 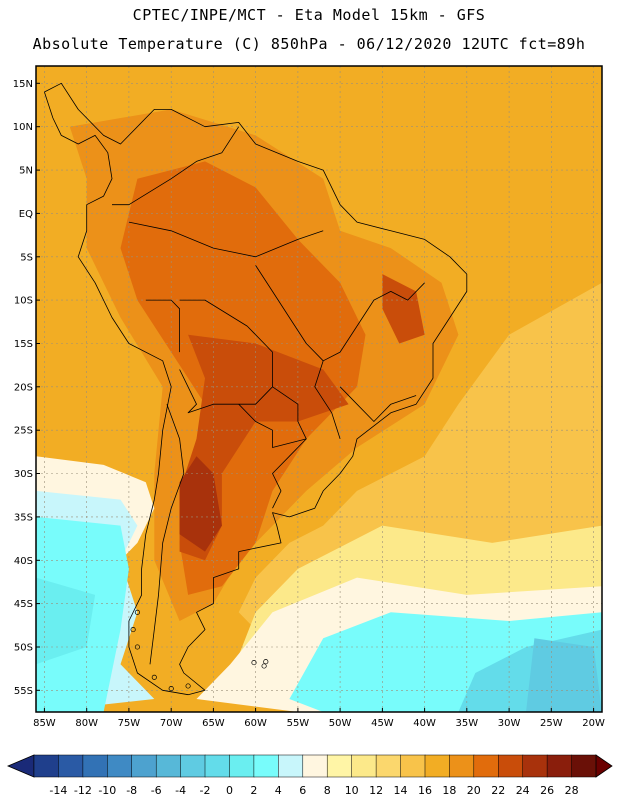 What do you see at coordinates (23, 127) in the screenshot?
I see `lat-label: 10N` at bounding box center [23, 127].